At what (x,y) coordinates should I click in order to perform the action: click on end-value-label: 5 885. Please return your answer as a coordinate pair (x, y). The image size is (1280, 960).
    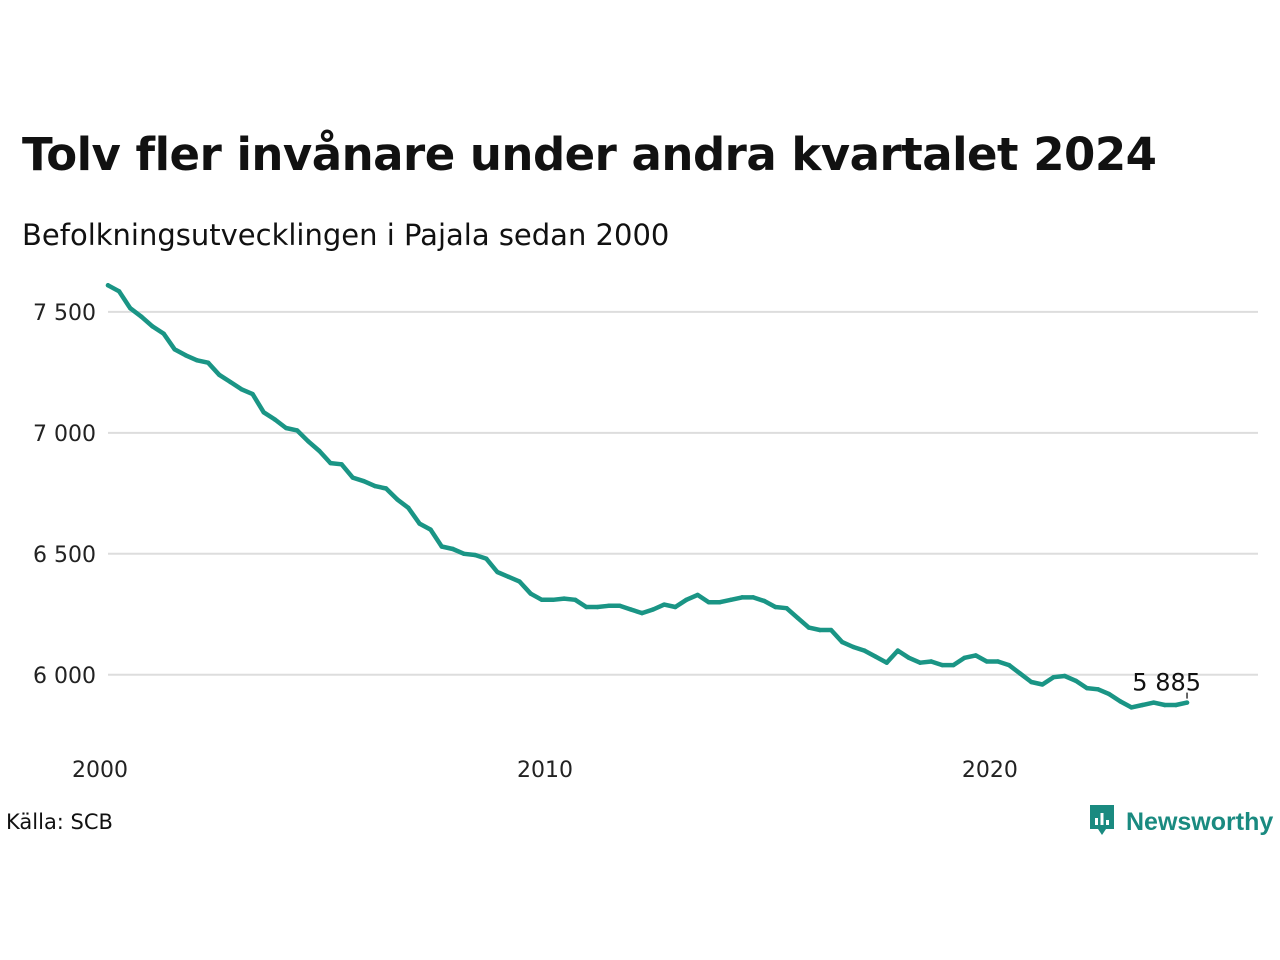
    Looking at the image, I should click on (1166, 683).